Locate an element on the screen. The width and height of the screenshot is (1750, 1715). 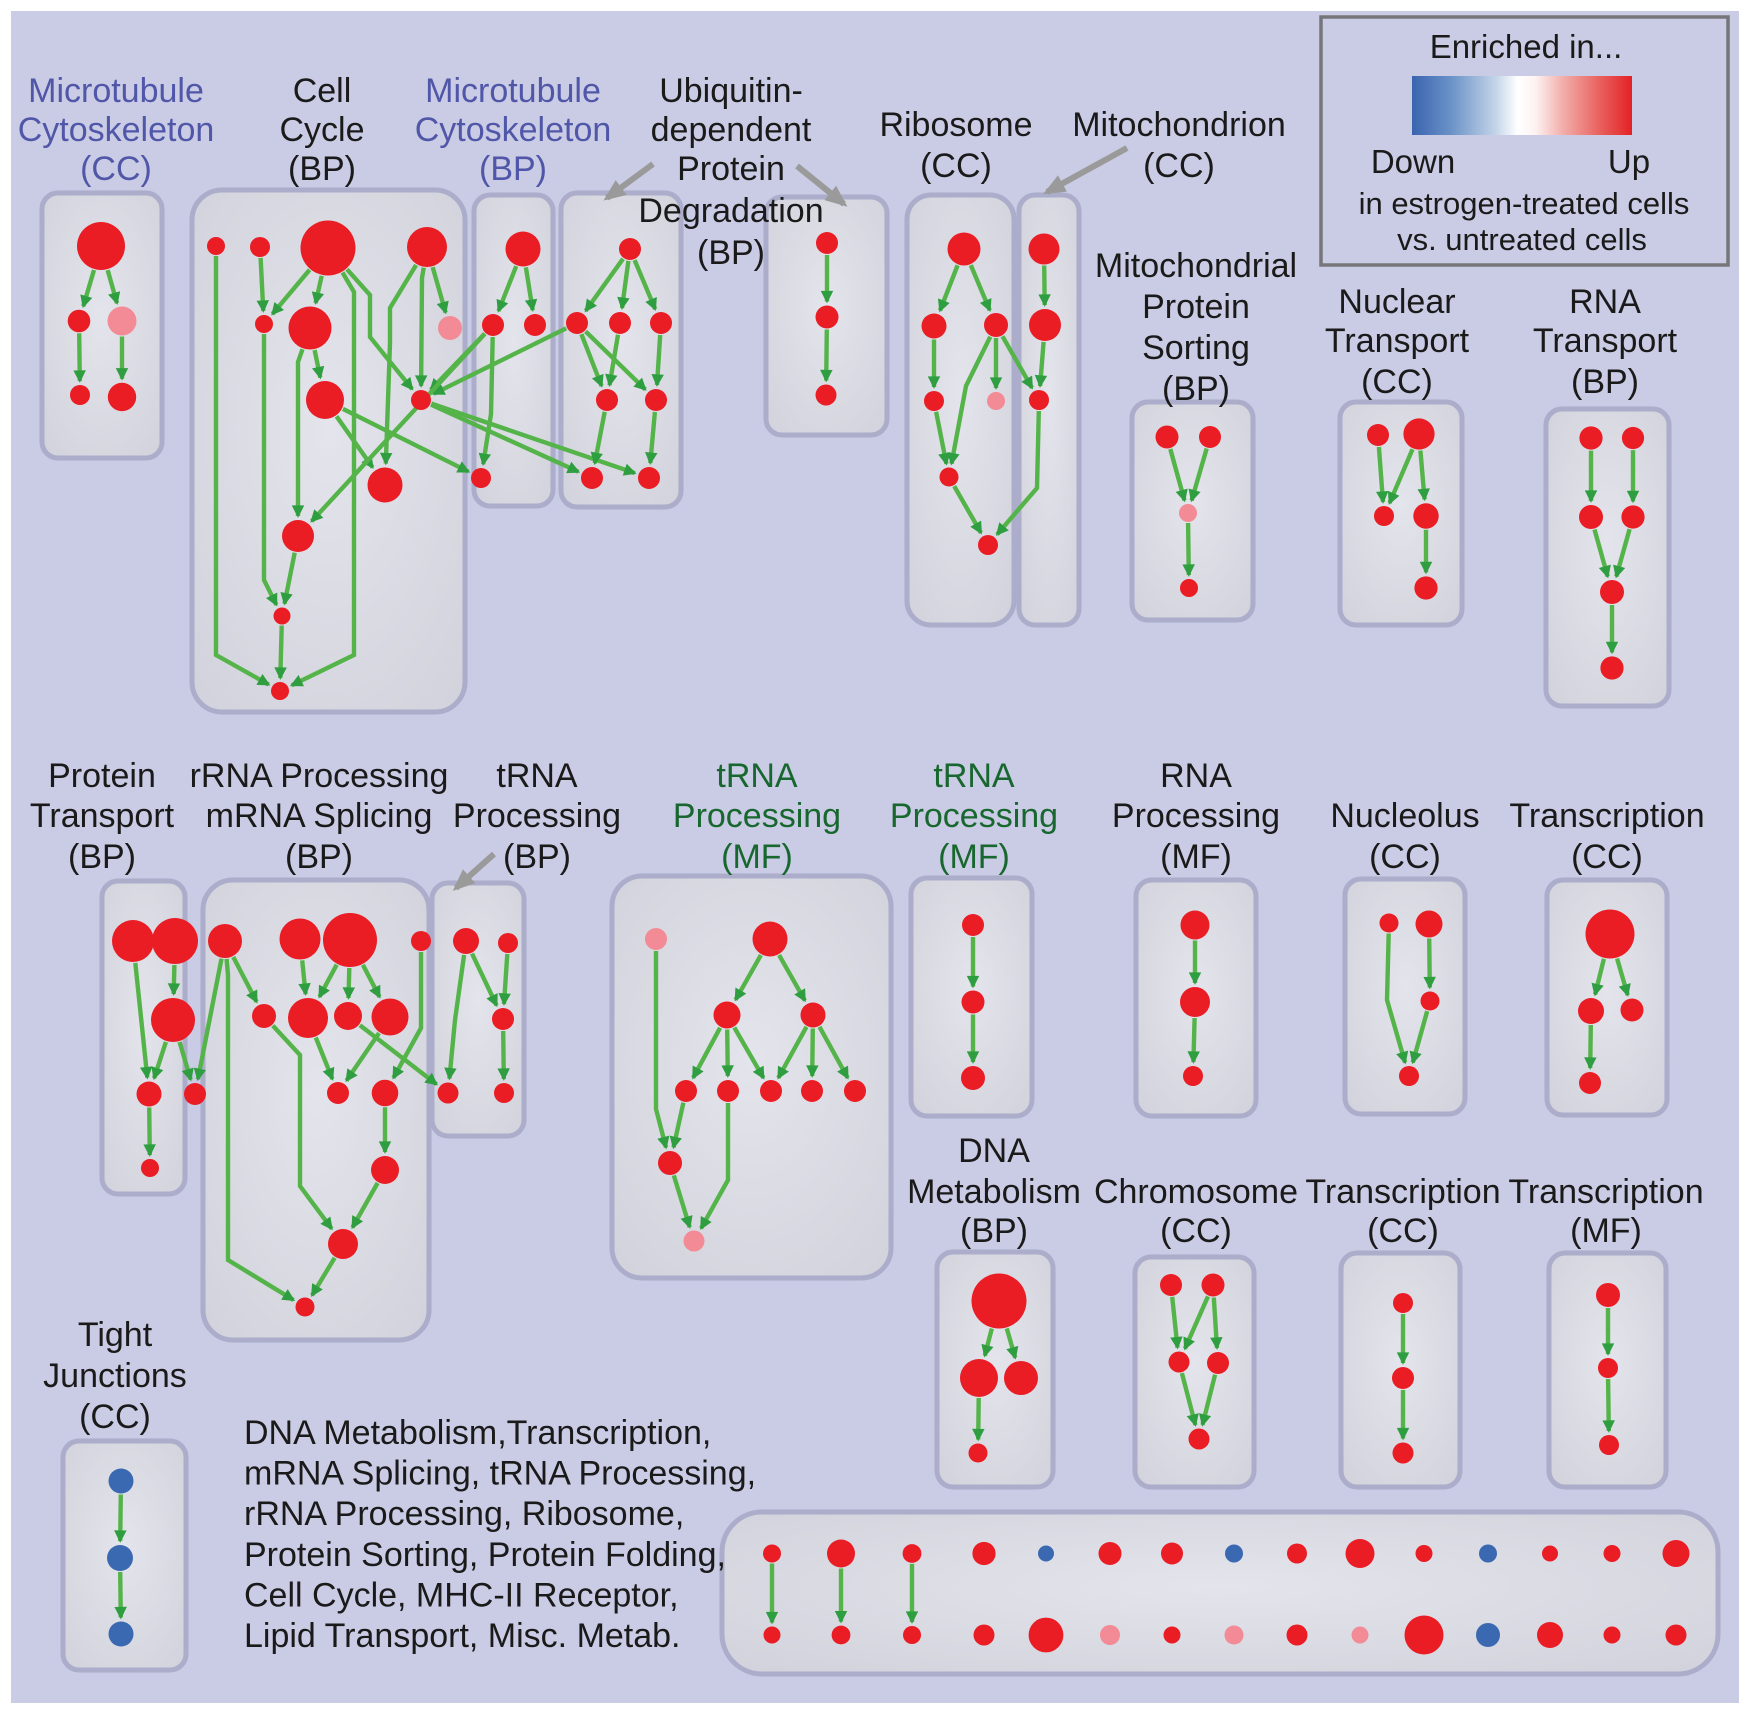
svg-text: Mitochondrion is located at coordinates (1179, 125).